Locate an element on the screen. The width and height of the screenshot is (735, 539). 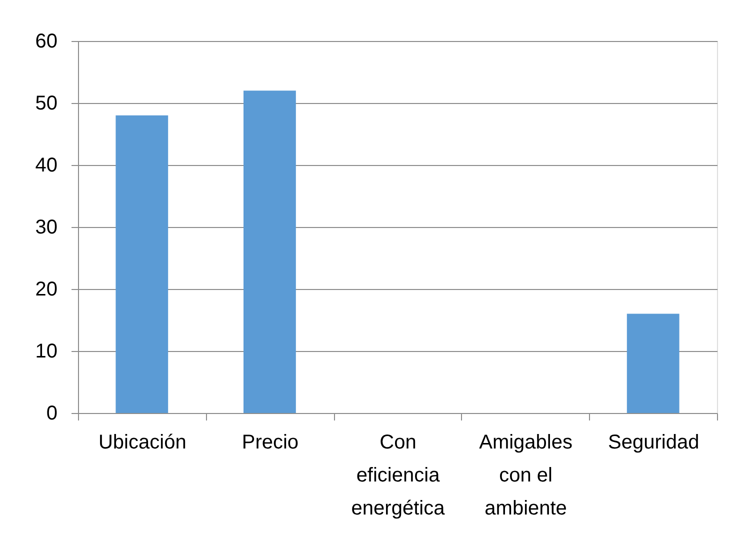
x-tick-label: Amigables con el ambiente is located at coordinates (525, 476).